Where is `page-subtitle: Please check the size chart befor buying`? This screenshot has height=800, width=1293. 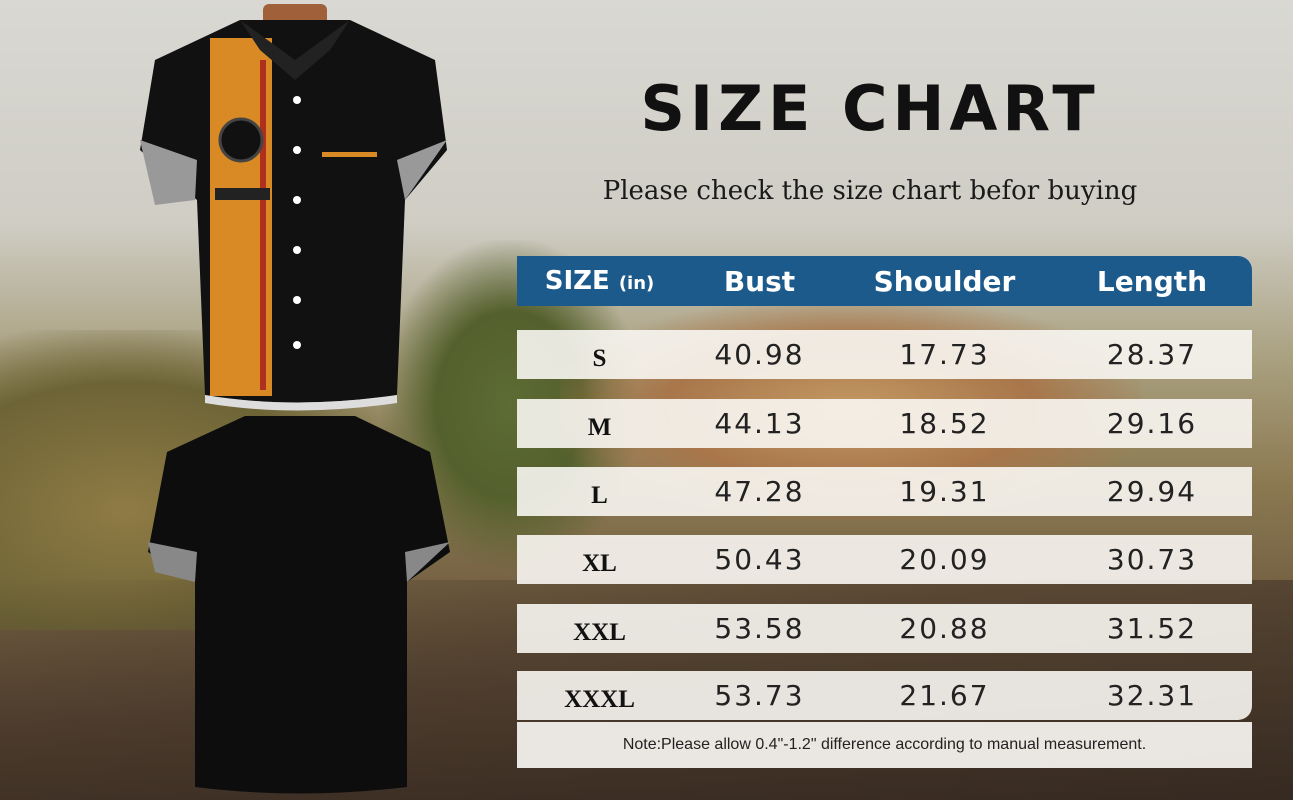
page-subtitle: Please check the size chart befor buying is located at coordinates (870, 191).